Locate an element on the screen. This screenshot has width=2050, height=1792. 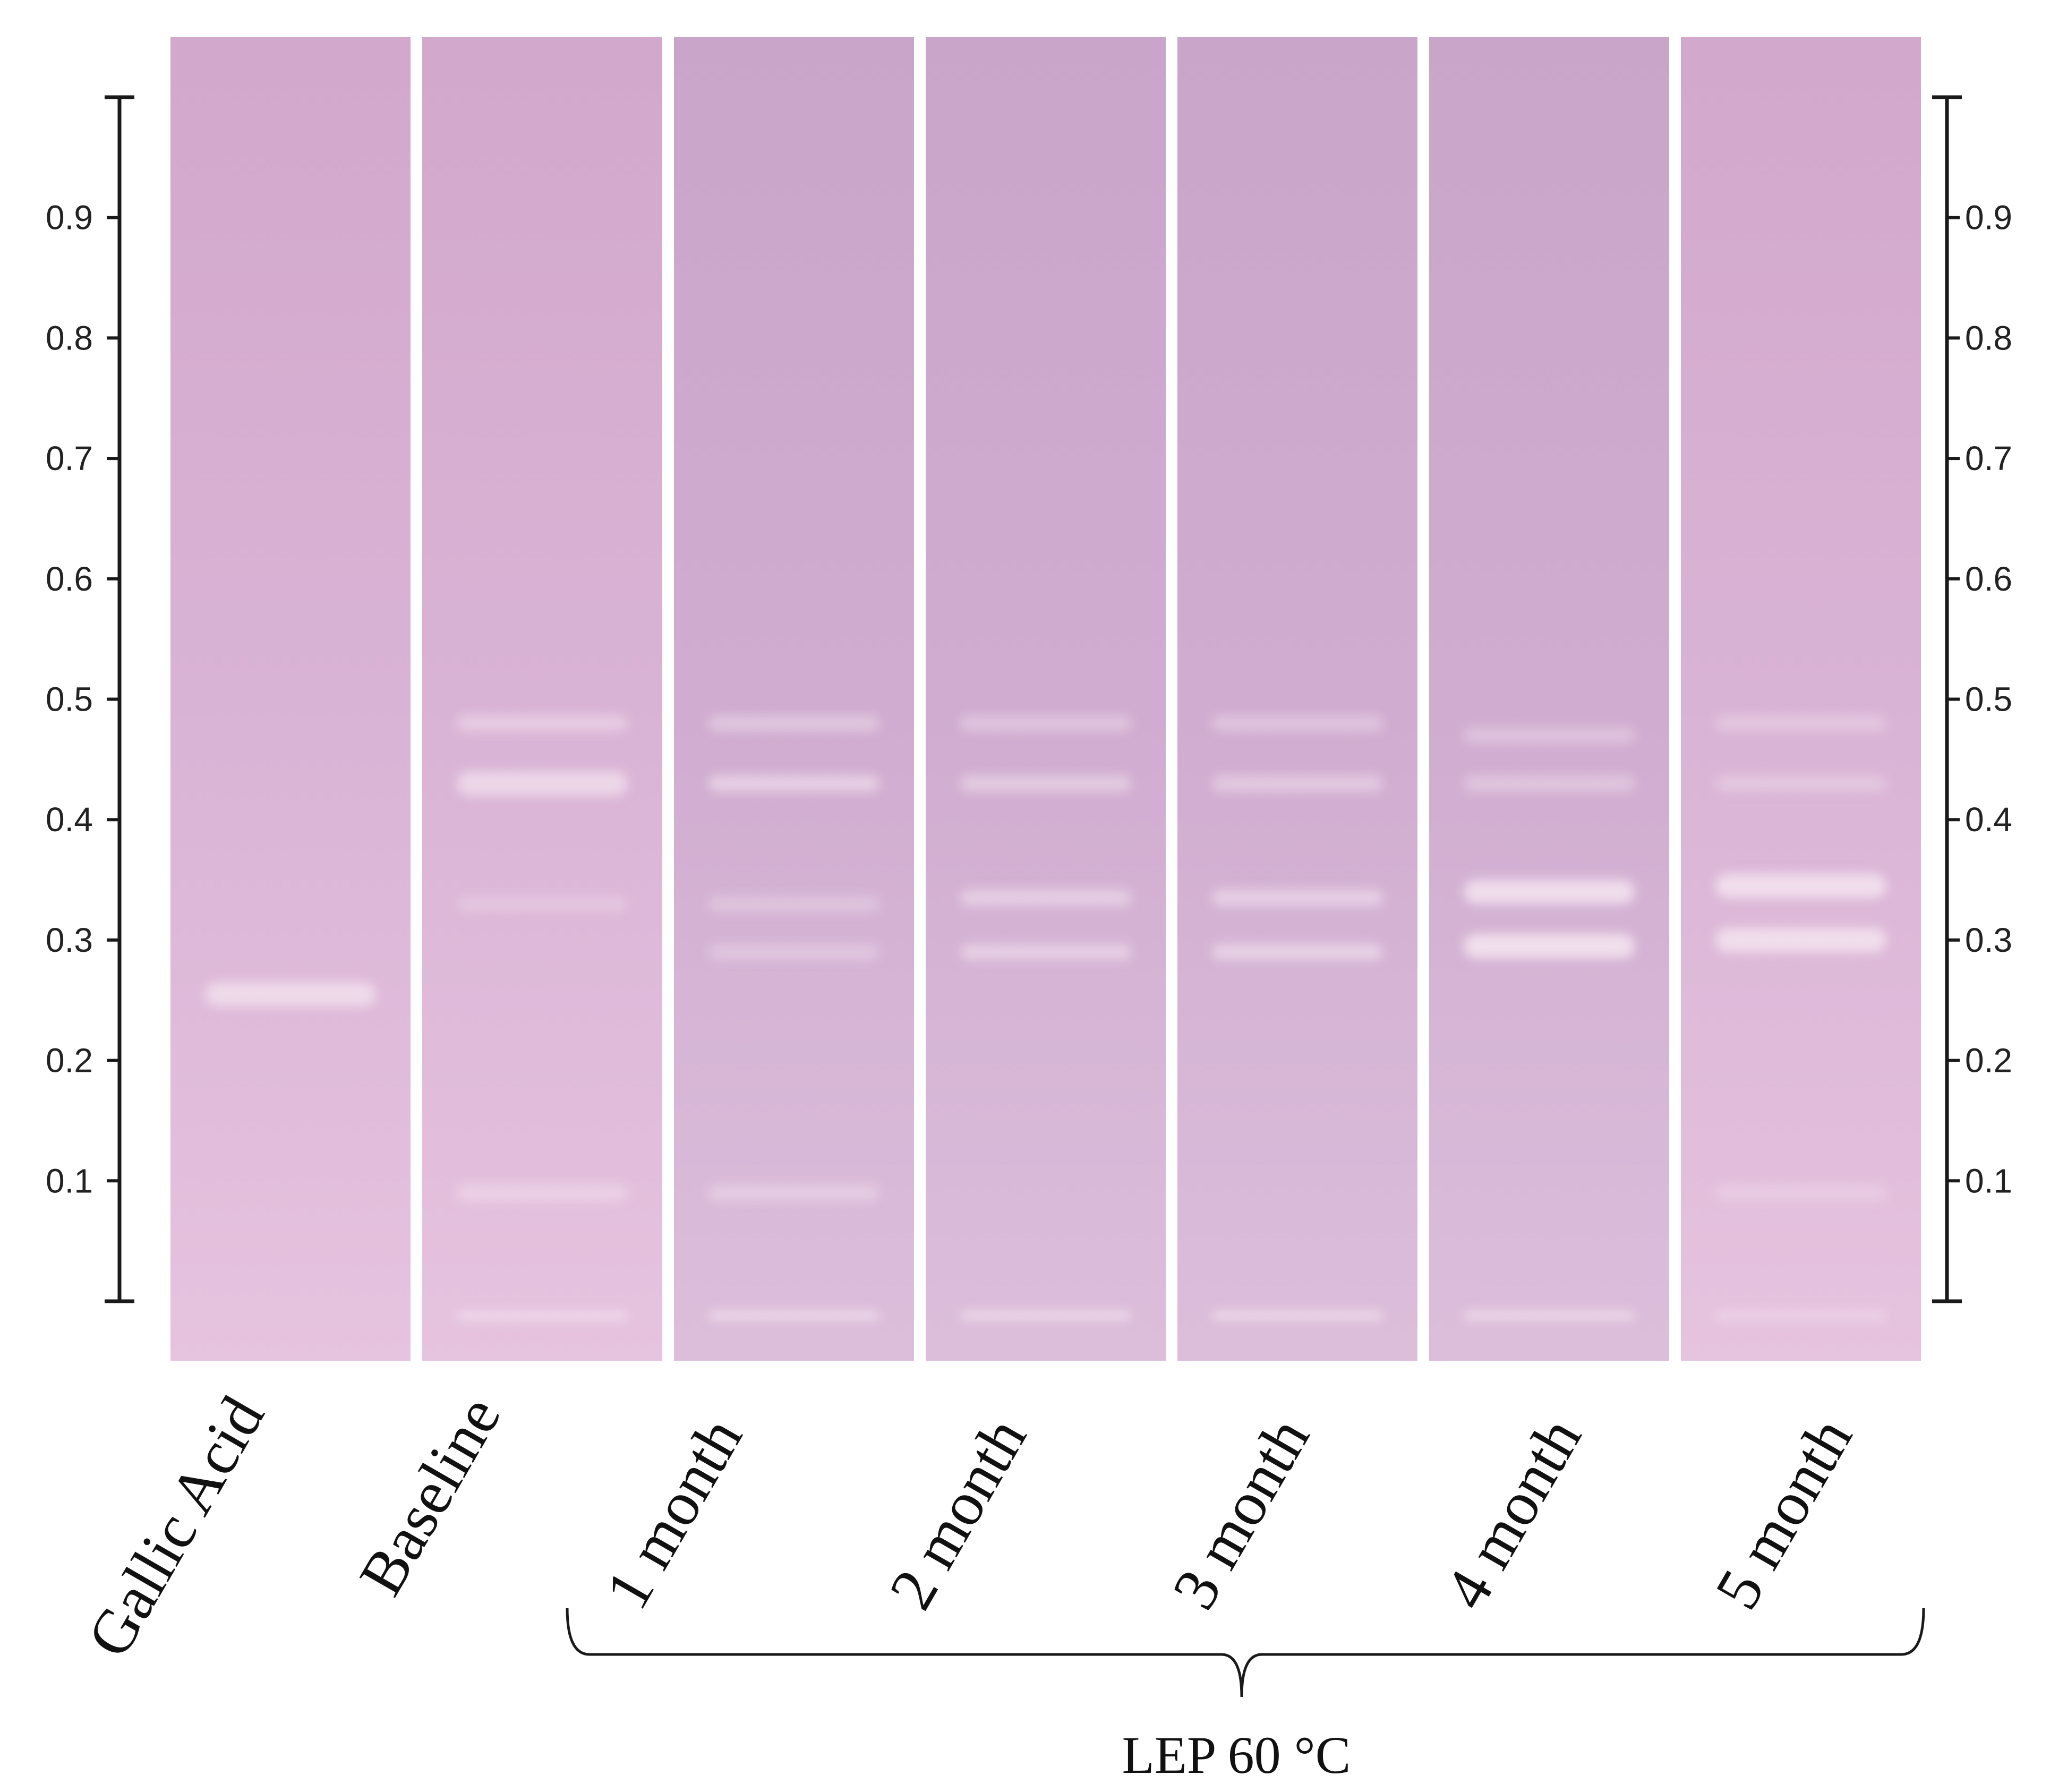
lane-label: 1 month is located at coordinates (673, 1513).